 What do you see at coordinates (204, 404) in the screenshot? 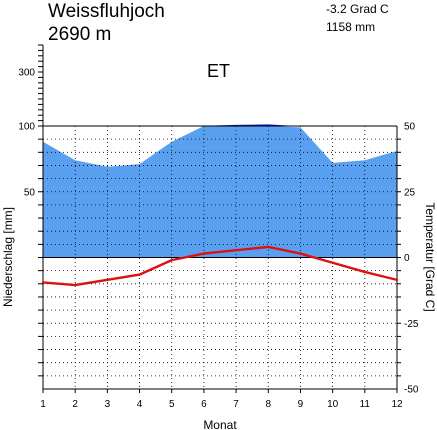
I see `month-tick-label: 6` at bounding box center [204, 404].